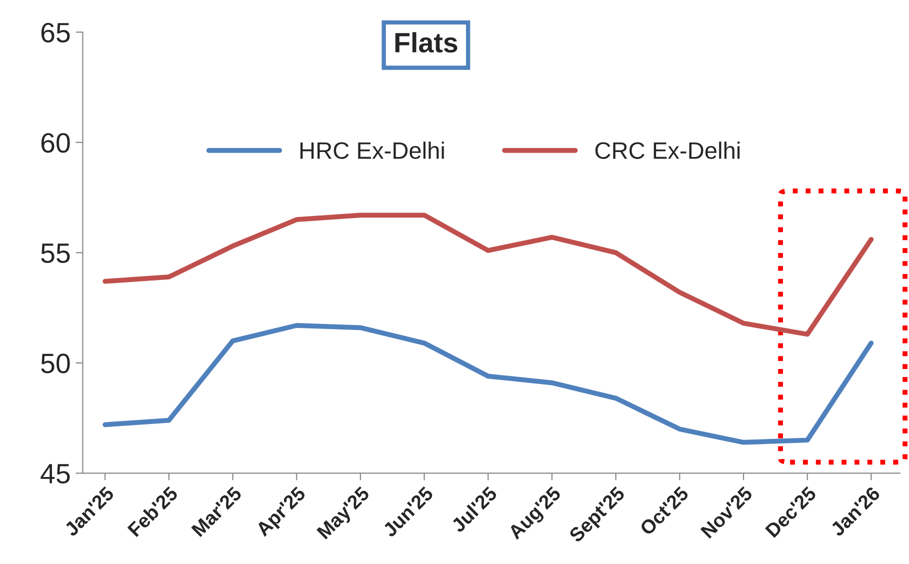 This screenshot has width=909, height=564. What do you see at coordinates (55, 254) in the screenshot?
I see `y-tick-label: 55` at bounding box center [55, 254].